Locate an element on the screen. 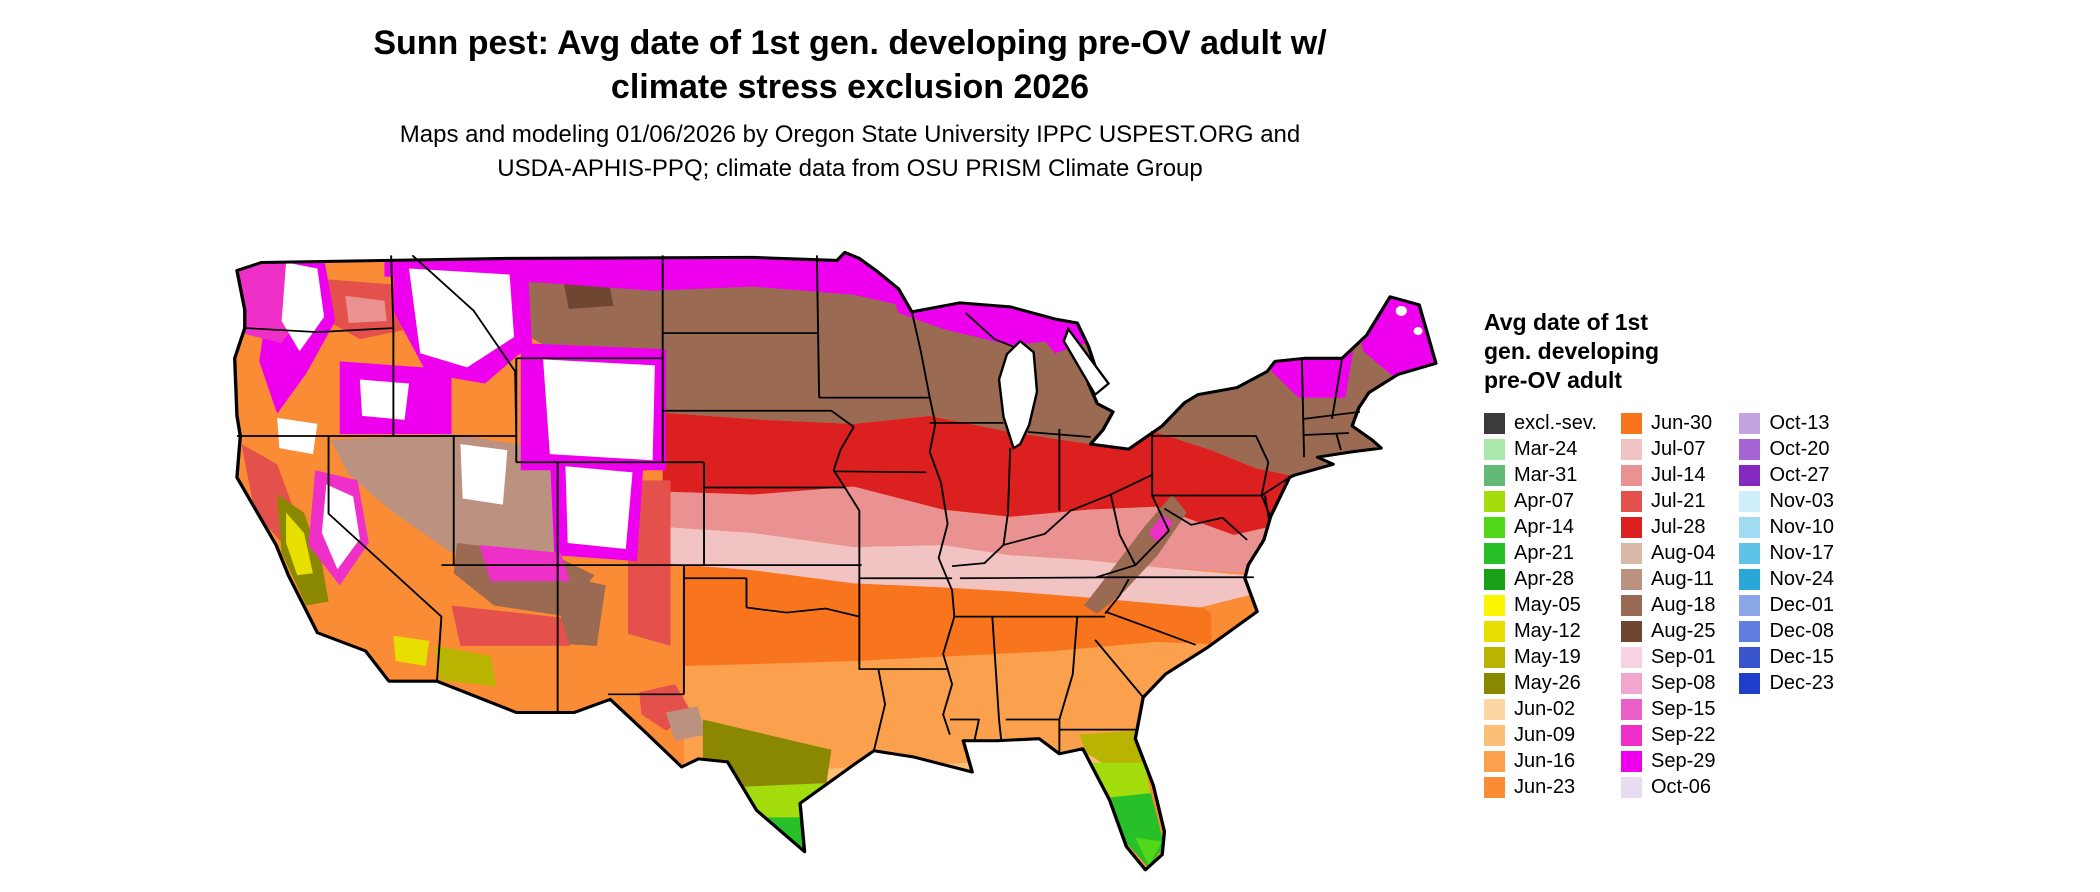 The image size is (2100, 892). legend-entry: May-05 is located at coordinates (1540, 605).